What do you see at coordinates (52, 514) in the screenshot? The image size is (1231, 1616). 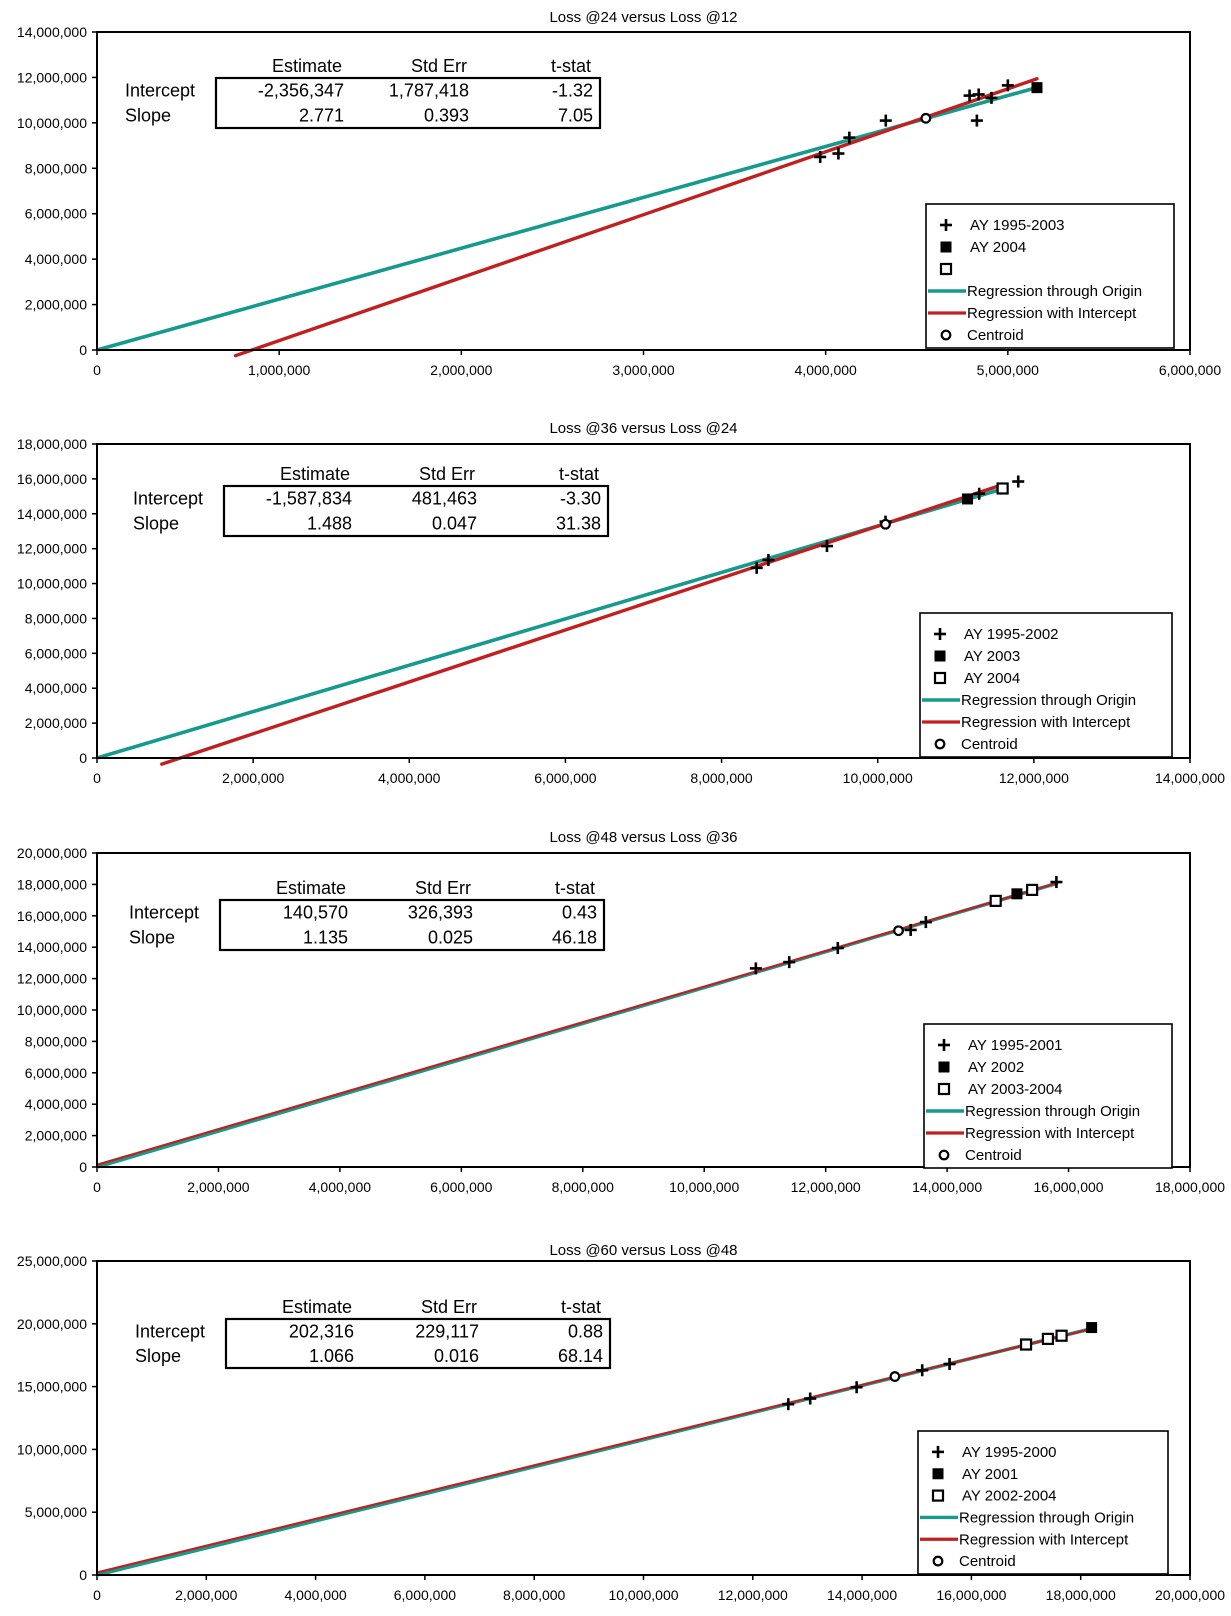 I see `y-tick-label: 14,000,000` at bounding box center [52, 514].